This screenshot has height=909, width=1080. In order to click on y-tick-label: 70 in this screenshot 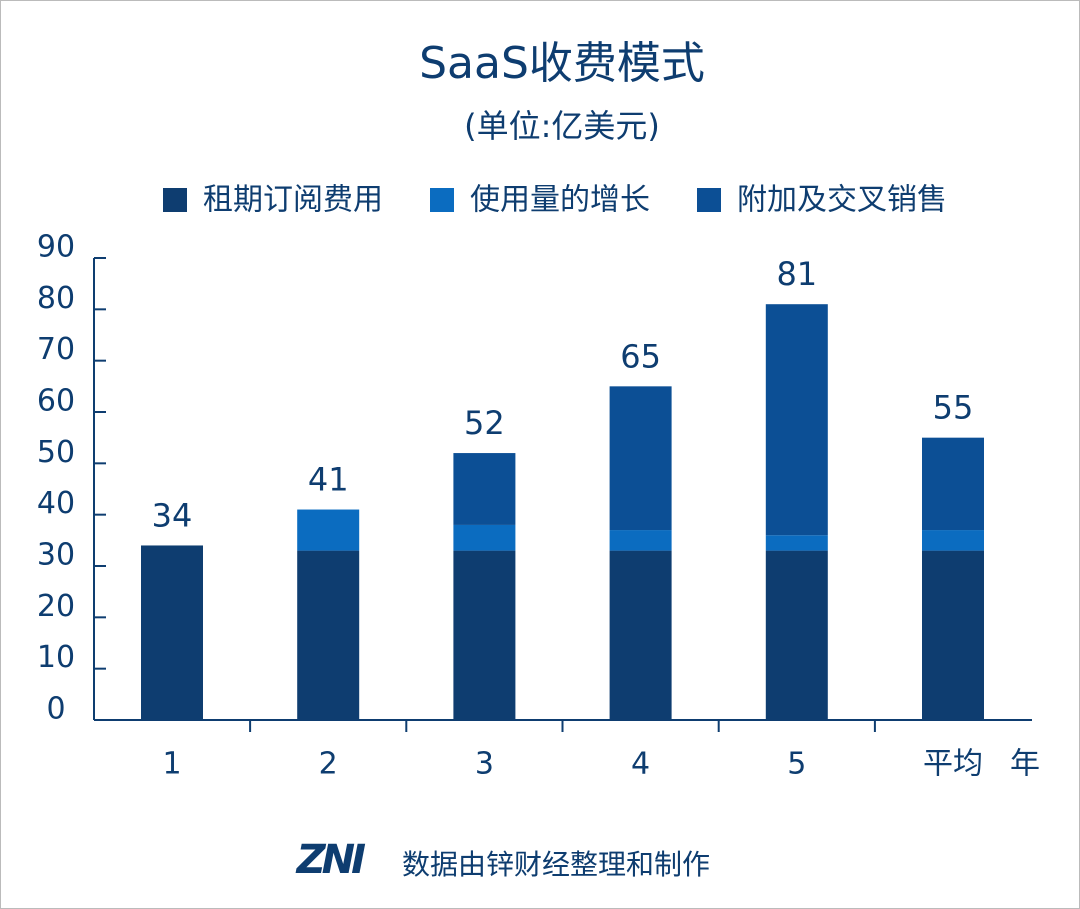, I will do `click(56, 349)`.